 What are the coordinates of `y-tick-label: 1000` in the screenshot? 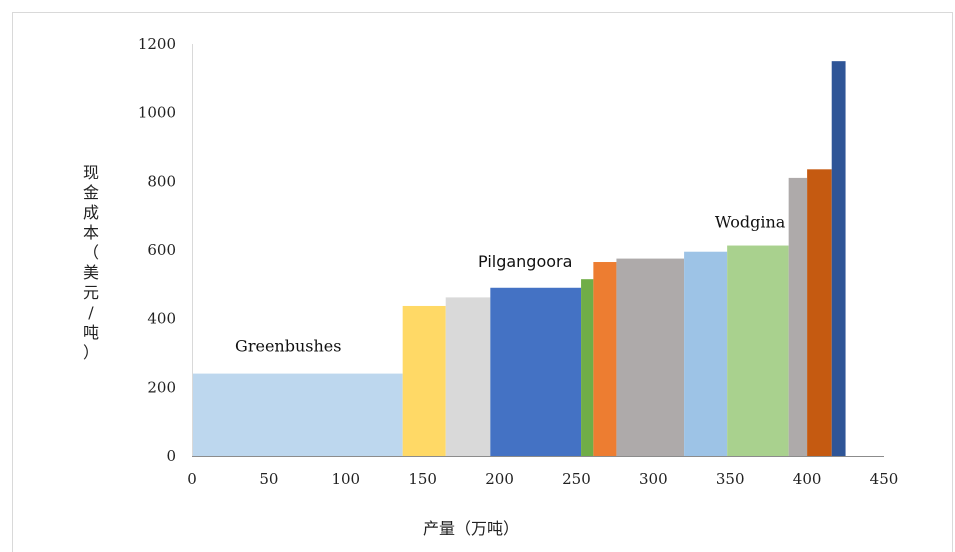 It's located at (157, 113).